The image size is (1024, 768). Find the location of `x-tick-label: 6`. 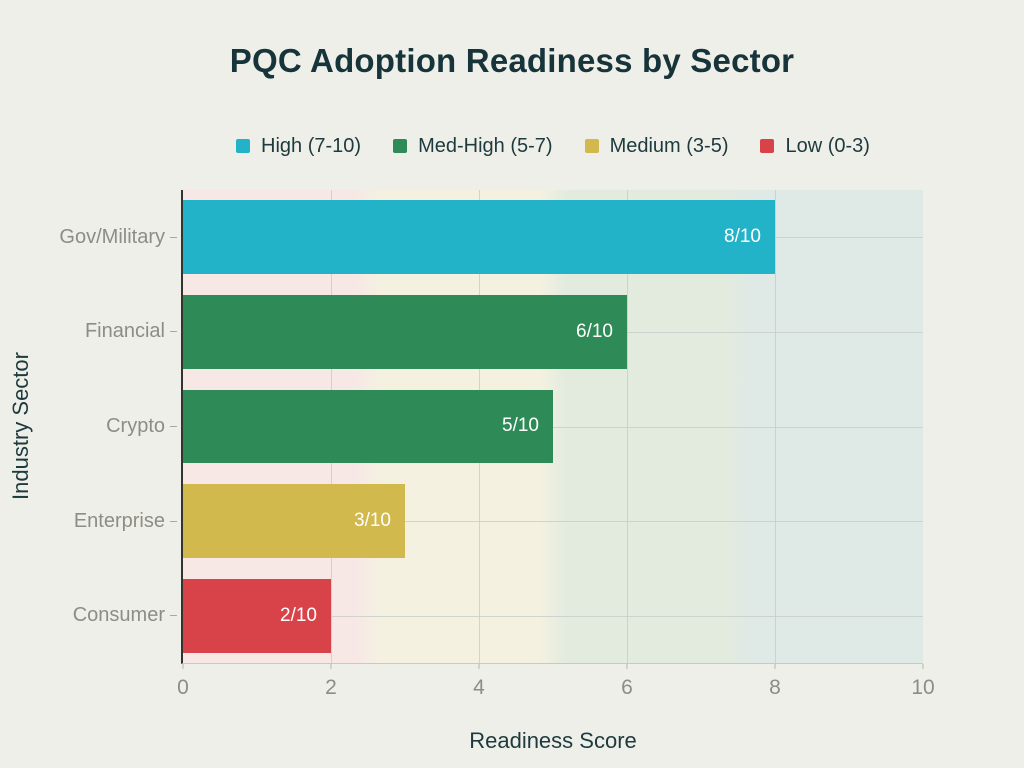

x-tick-label: 6 is located at coordinates (627, 687).